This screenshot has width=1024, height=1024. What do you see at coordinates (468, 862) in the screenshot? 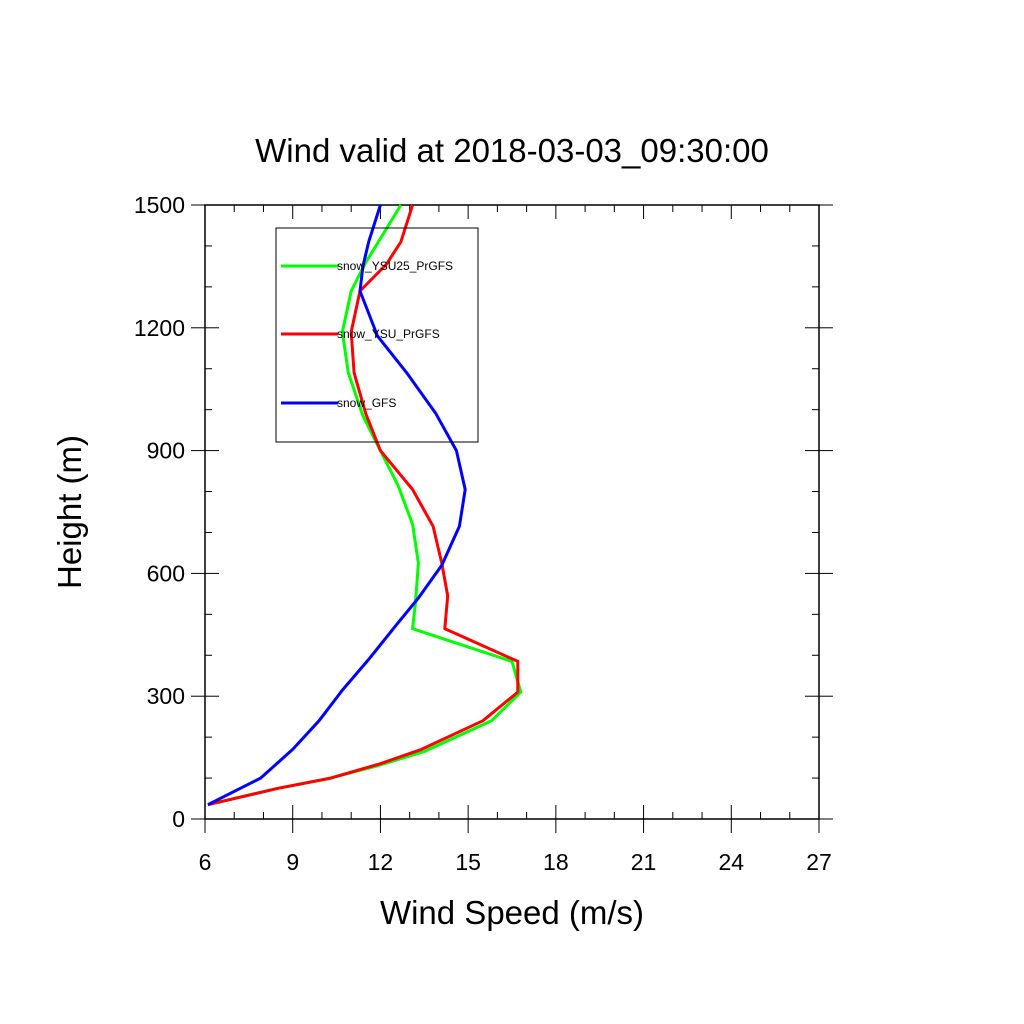
I see `x-tick-label: 15` at bounding box center [468, 862].